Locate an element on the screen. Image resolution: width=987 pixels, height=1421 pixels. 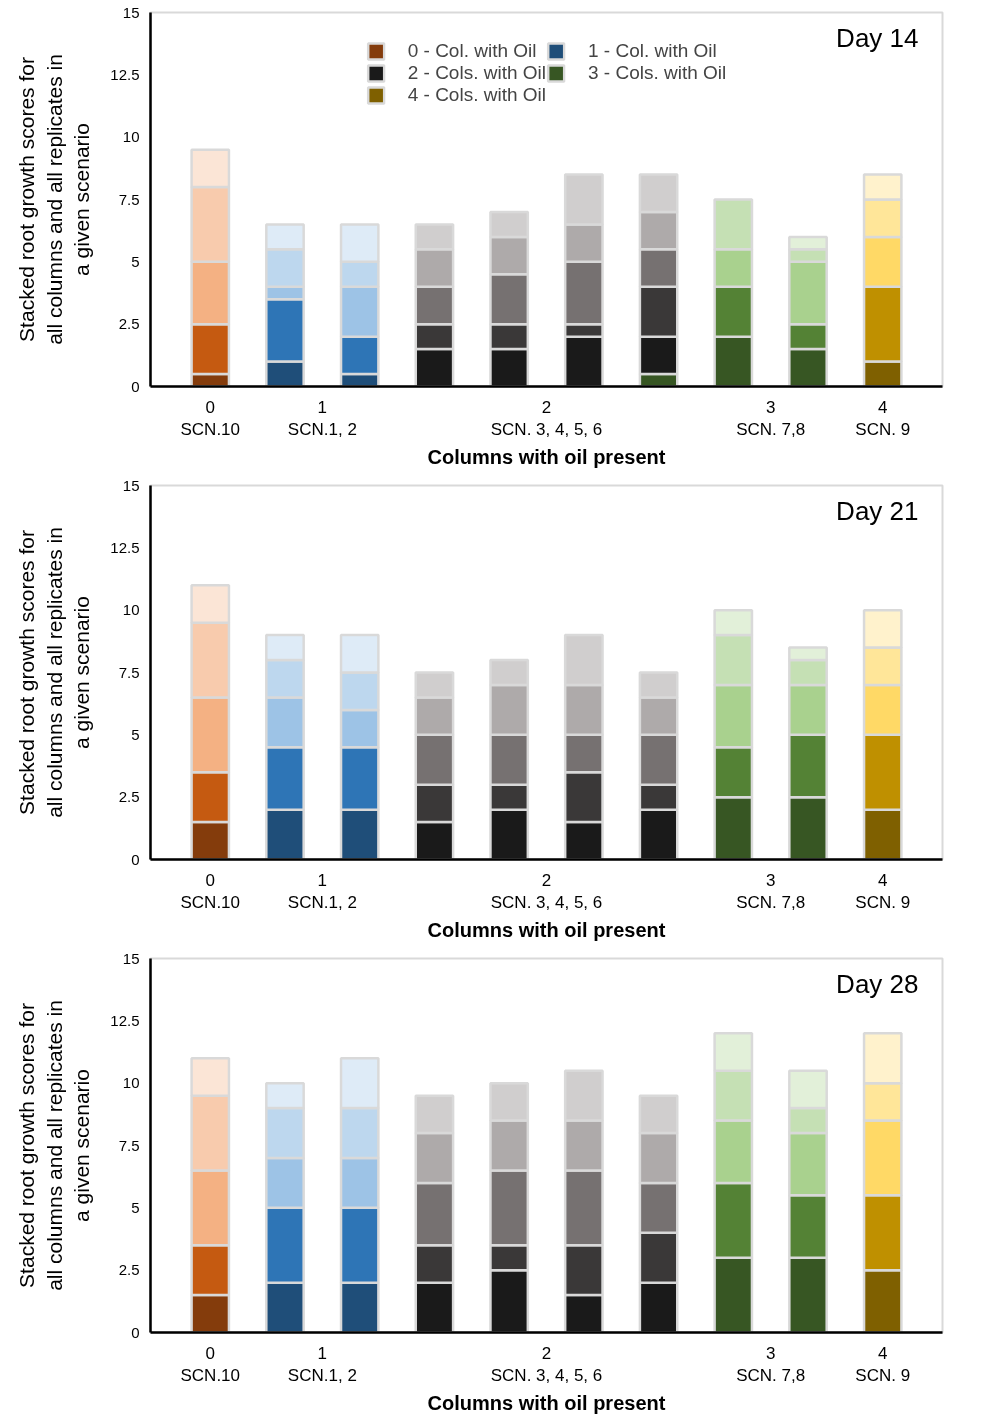
chart-title: Day 28 is located at coordinates (877, 983).